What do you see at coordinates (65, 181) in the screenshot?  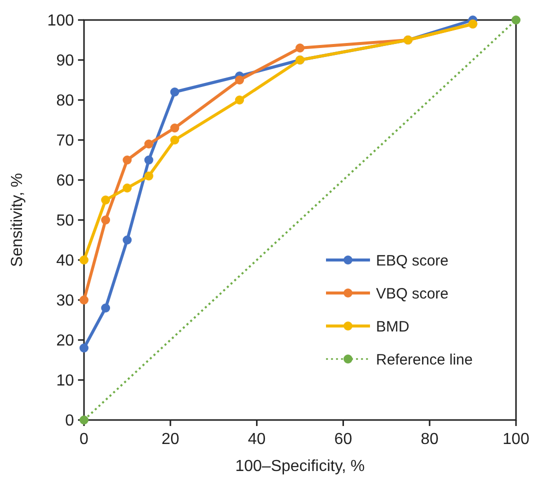 I see `y-tick-label: 60` at bounding box center [65, 181].